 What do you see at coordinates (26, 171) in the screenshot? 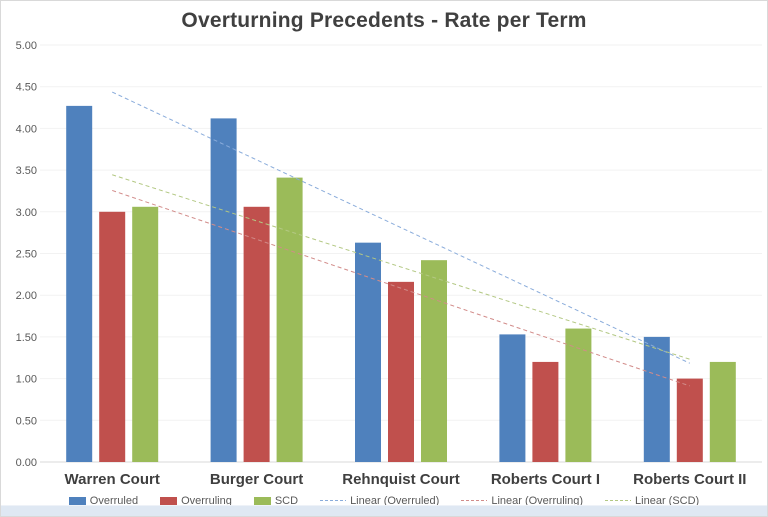
I see `y-axis-tick-label: 3.50` at bounding box center [26, 171].